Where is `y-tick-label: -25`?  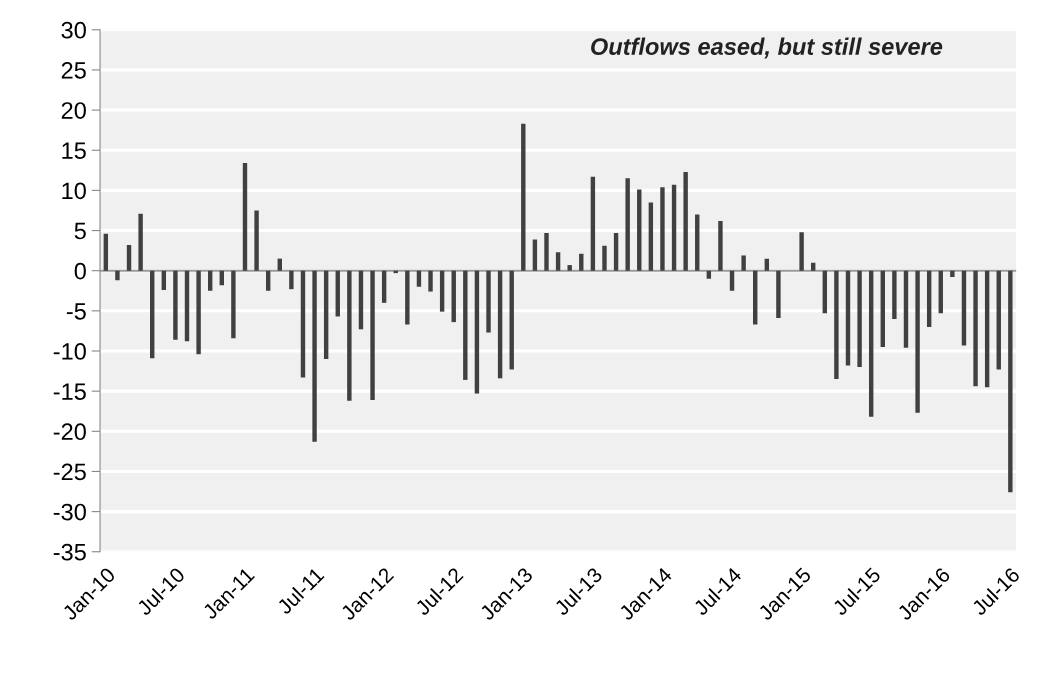
y-tick-label: -25 is located at coordinates (69, 472).